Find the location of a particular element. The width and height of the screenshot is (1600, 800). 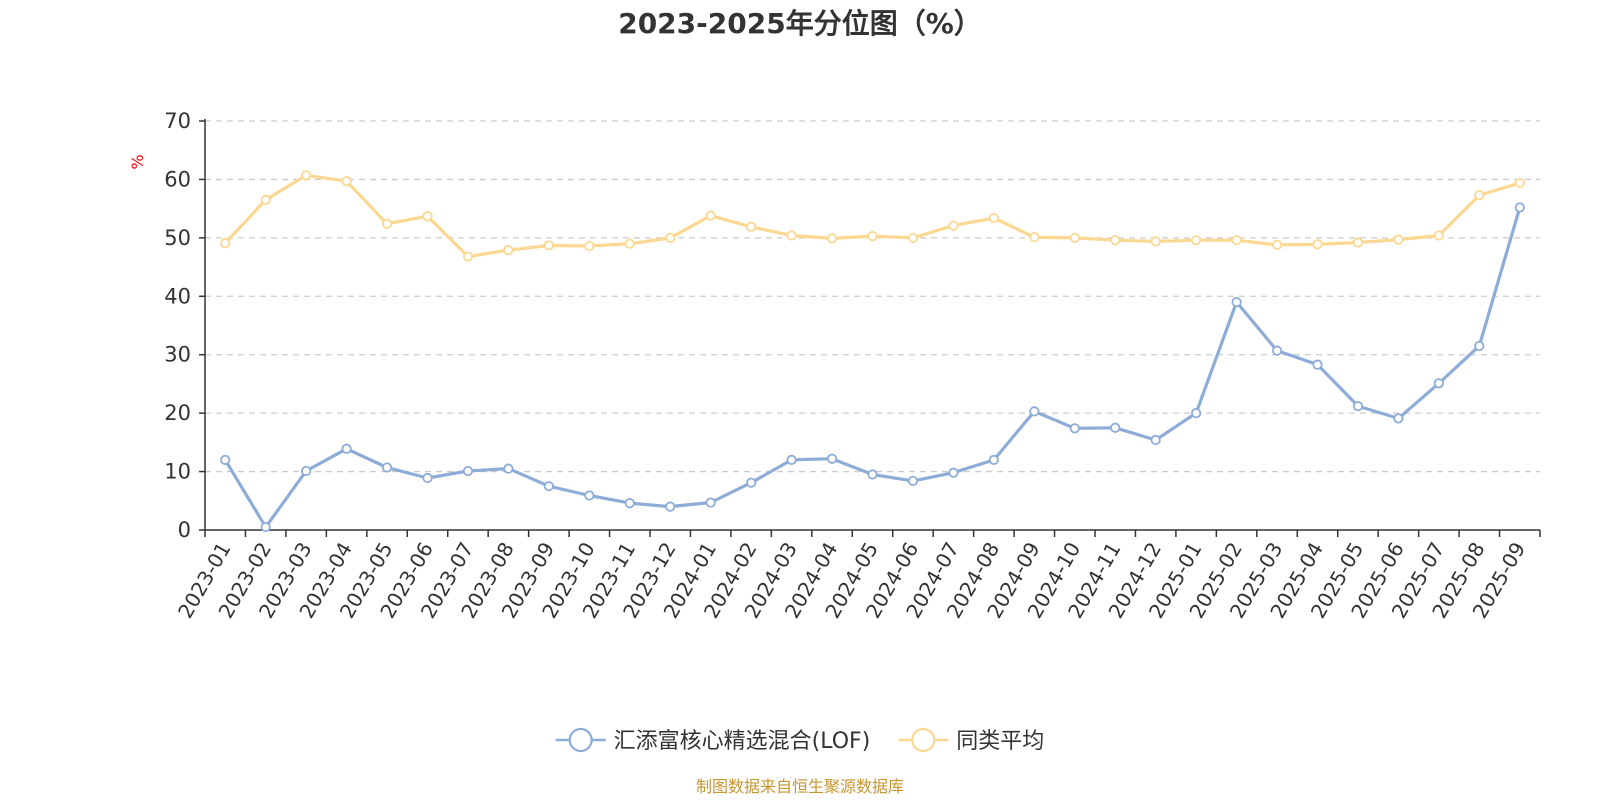

legend-label: 汇添富核心精选混合(LOF) is located at coordinates (742, 741).